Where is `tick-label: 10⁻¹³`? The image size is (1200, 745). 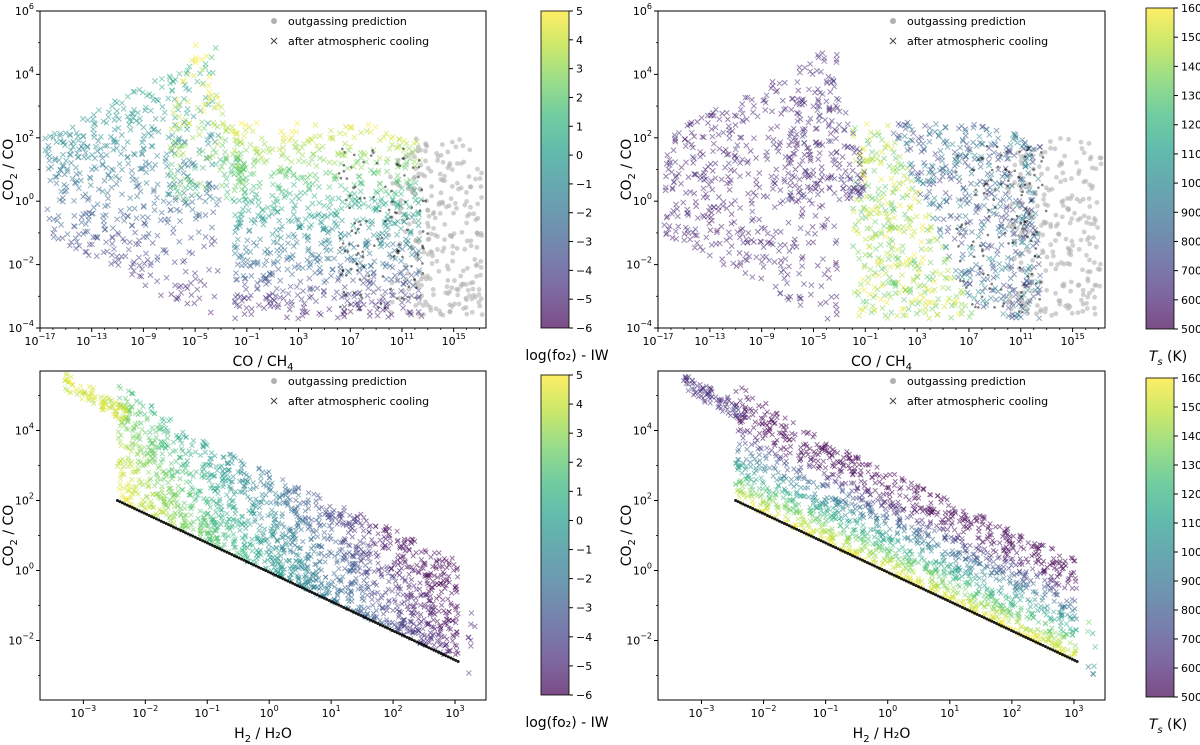
tick-label: 10⁻¹³ is located at coordinates (709, 340).